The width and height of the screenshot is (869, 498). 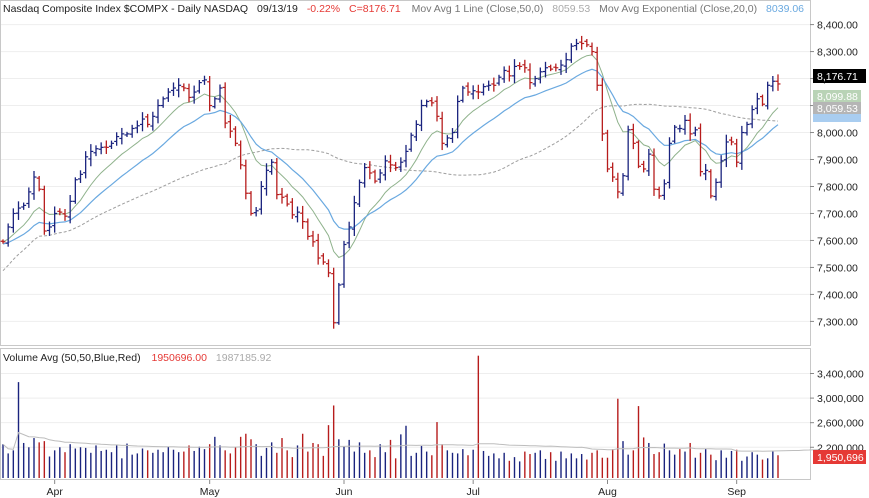 I want to click on date-text: 09/13/19, so click(x=277, y=9).